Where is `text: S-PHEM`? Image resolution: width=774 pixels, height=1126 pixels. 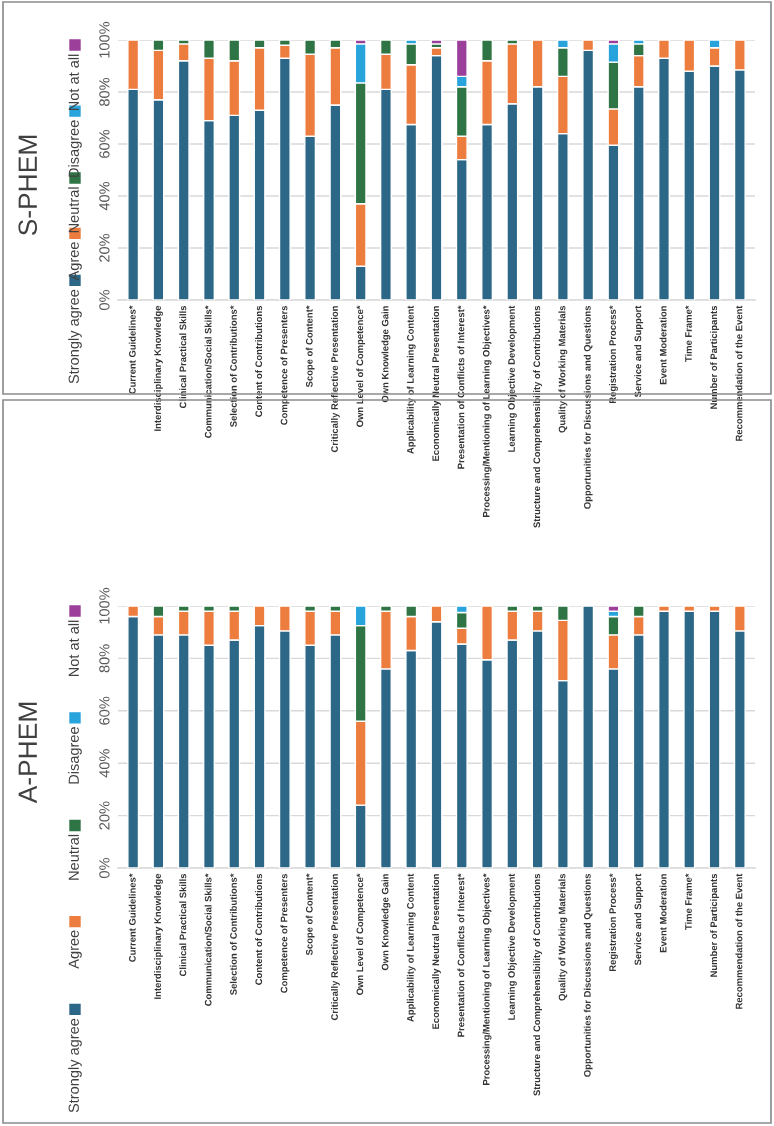 text: S-PHEM is located at coordinates (28, 185).